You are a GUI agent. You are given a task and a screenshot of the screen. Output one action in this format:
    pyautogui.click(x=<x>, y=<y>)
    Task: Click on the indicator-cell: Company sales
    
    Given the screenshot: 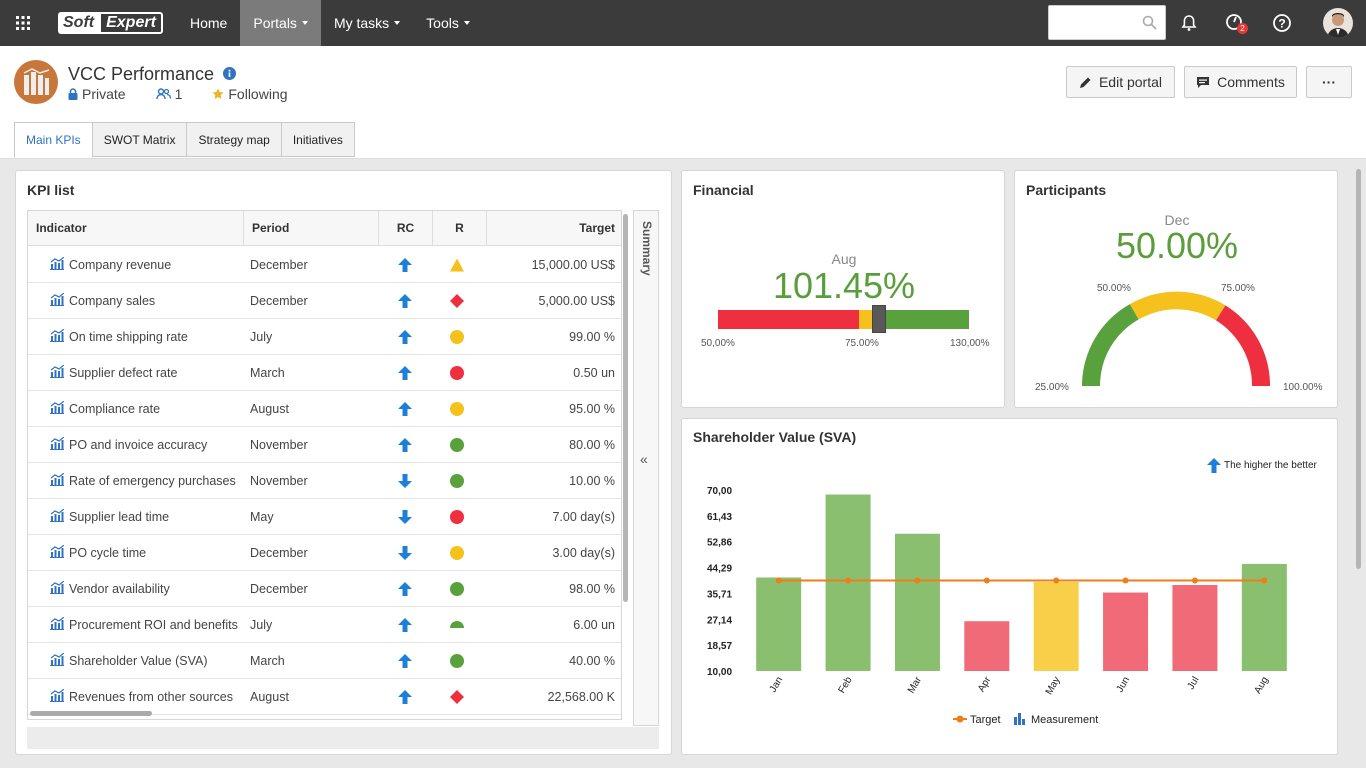 What is the action you would take?
    pyautogui.click(x=102, y=301)
    